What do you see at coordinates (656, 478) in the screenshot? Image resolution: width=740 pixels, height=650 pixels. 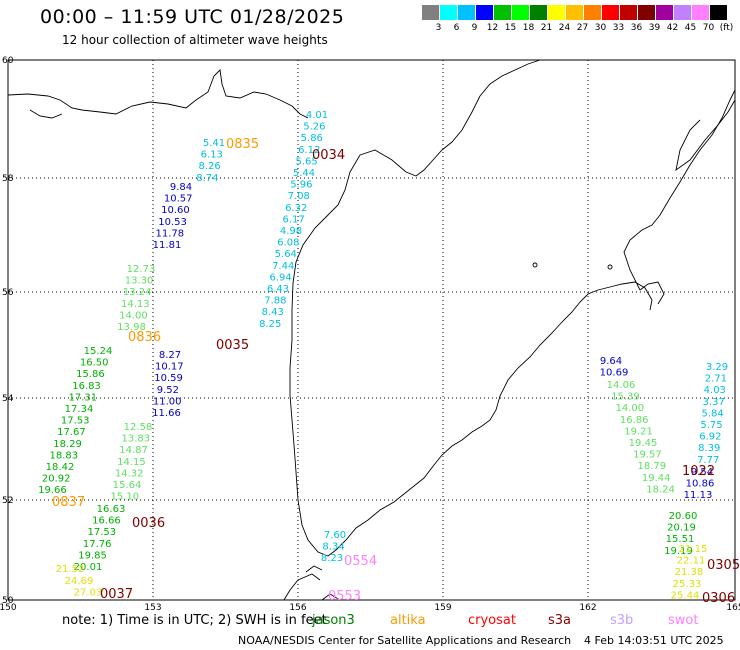 I see `wave-height-label: 19.44` at bounding box center [656, 478].